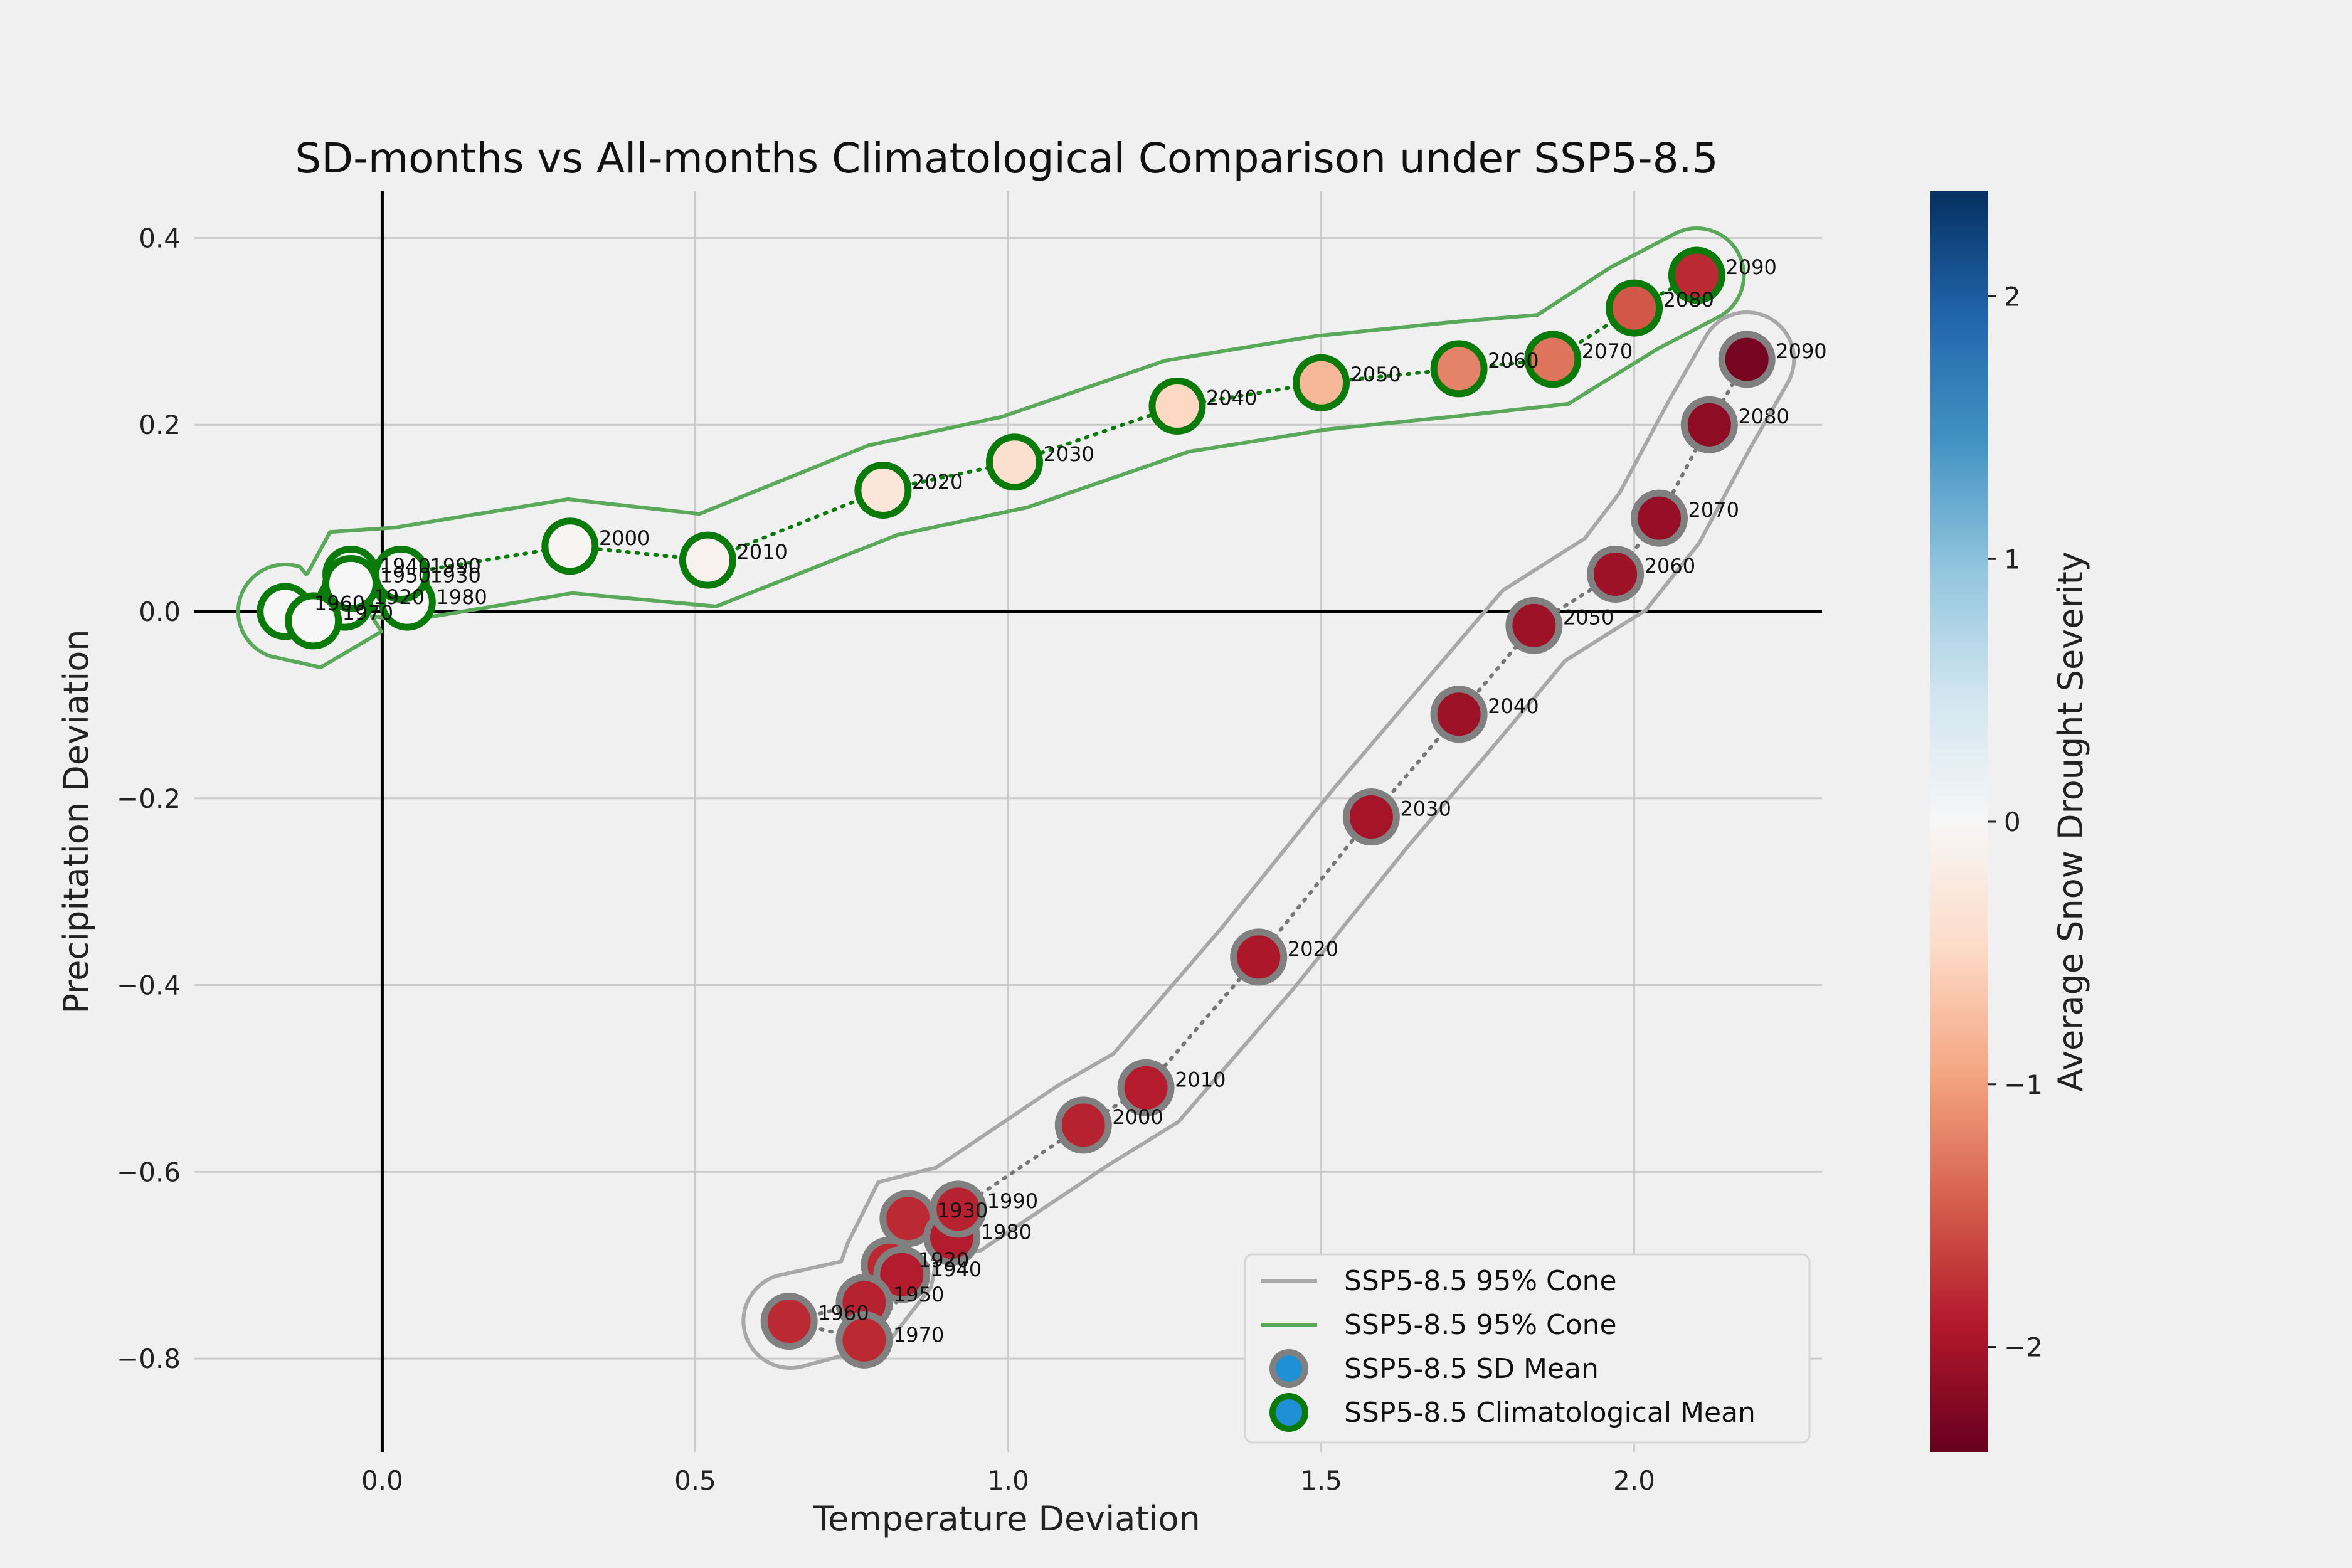 Image resolution: width=2352 pixels, height=1568 pixels. I want to click on y-tick-label: −0.4, so click(149, 985).